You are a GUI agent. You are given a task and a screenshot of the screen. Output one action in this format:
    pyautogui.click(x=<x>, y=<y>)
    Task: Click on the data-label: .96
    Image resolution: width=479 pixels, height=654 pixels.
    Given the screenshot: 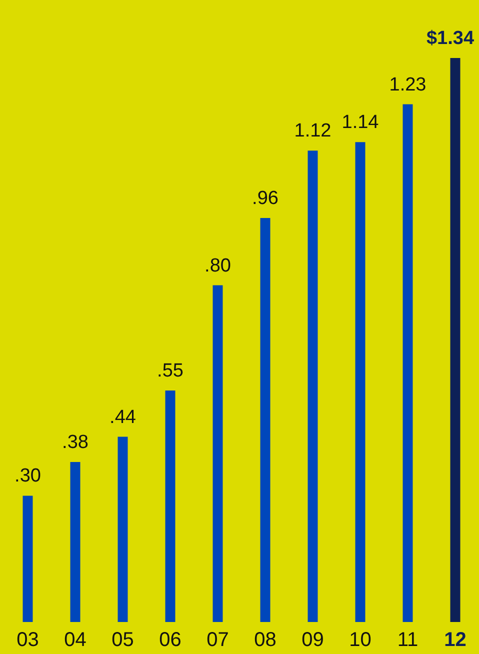 What is the action you would take?
    pyautogui.click(x=265, y=198)
    